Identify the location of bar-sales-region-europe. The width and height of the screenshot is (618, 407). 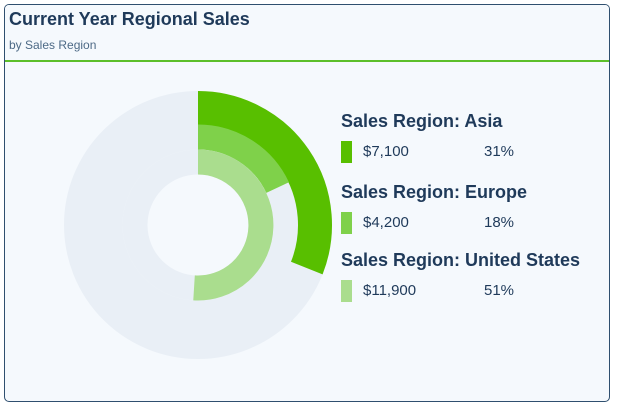
(243, 159).